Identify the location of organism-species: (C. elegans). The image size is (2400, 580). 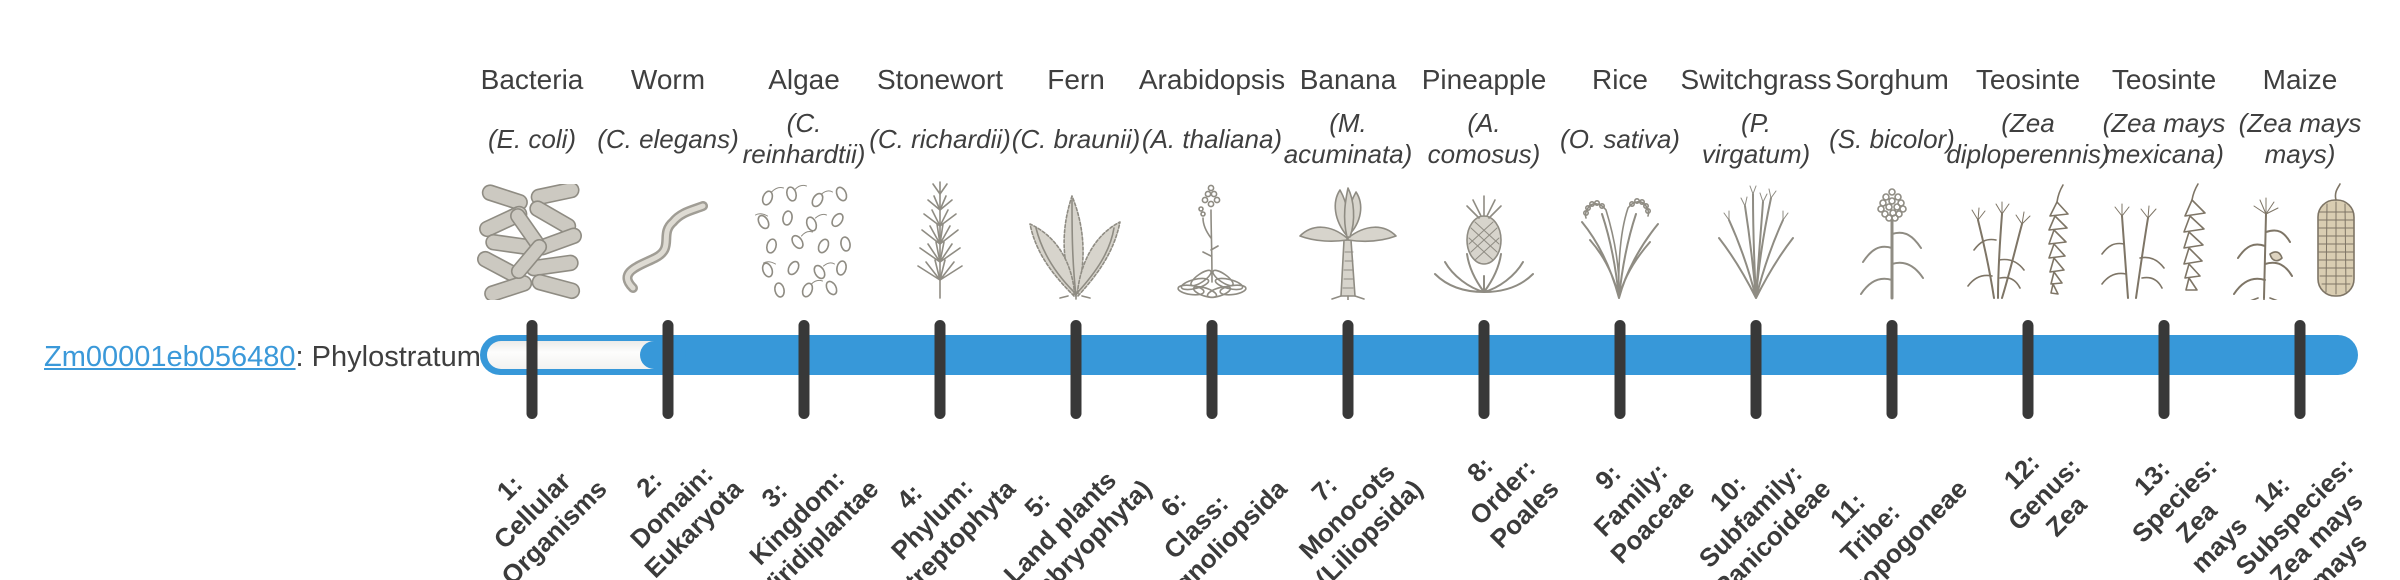
(668, 138).